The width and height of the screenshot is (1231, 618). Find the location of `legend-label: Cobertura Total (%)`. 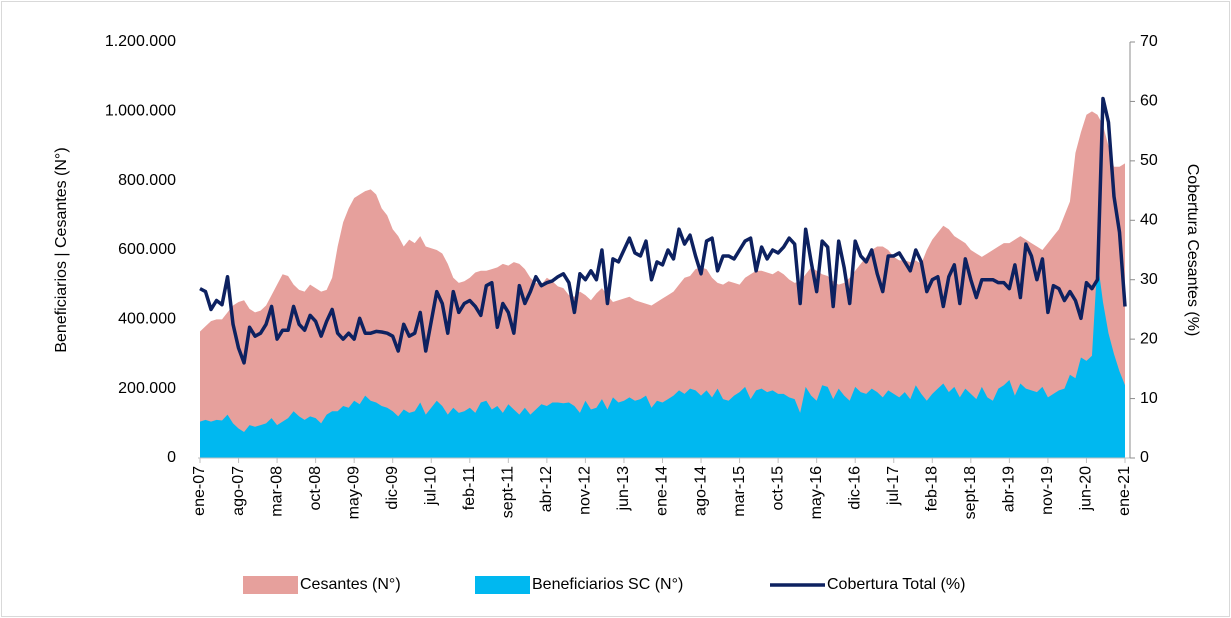

legend-label: Cobertura Total (%) is located at coordinates (896, 584).